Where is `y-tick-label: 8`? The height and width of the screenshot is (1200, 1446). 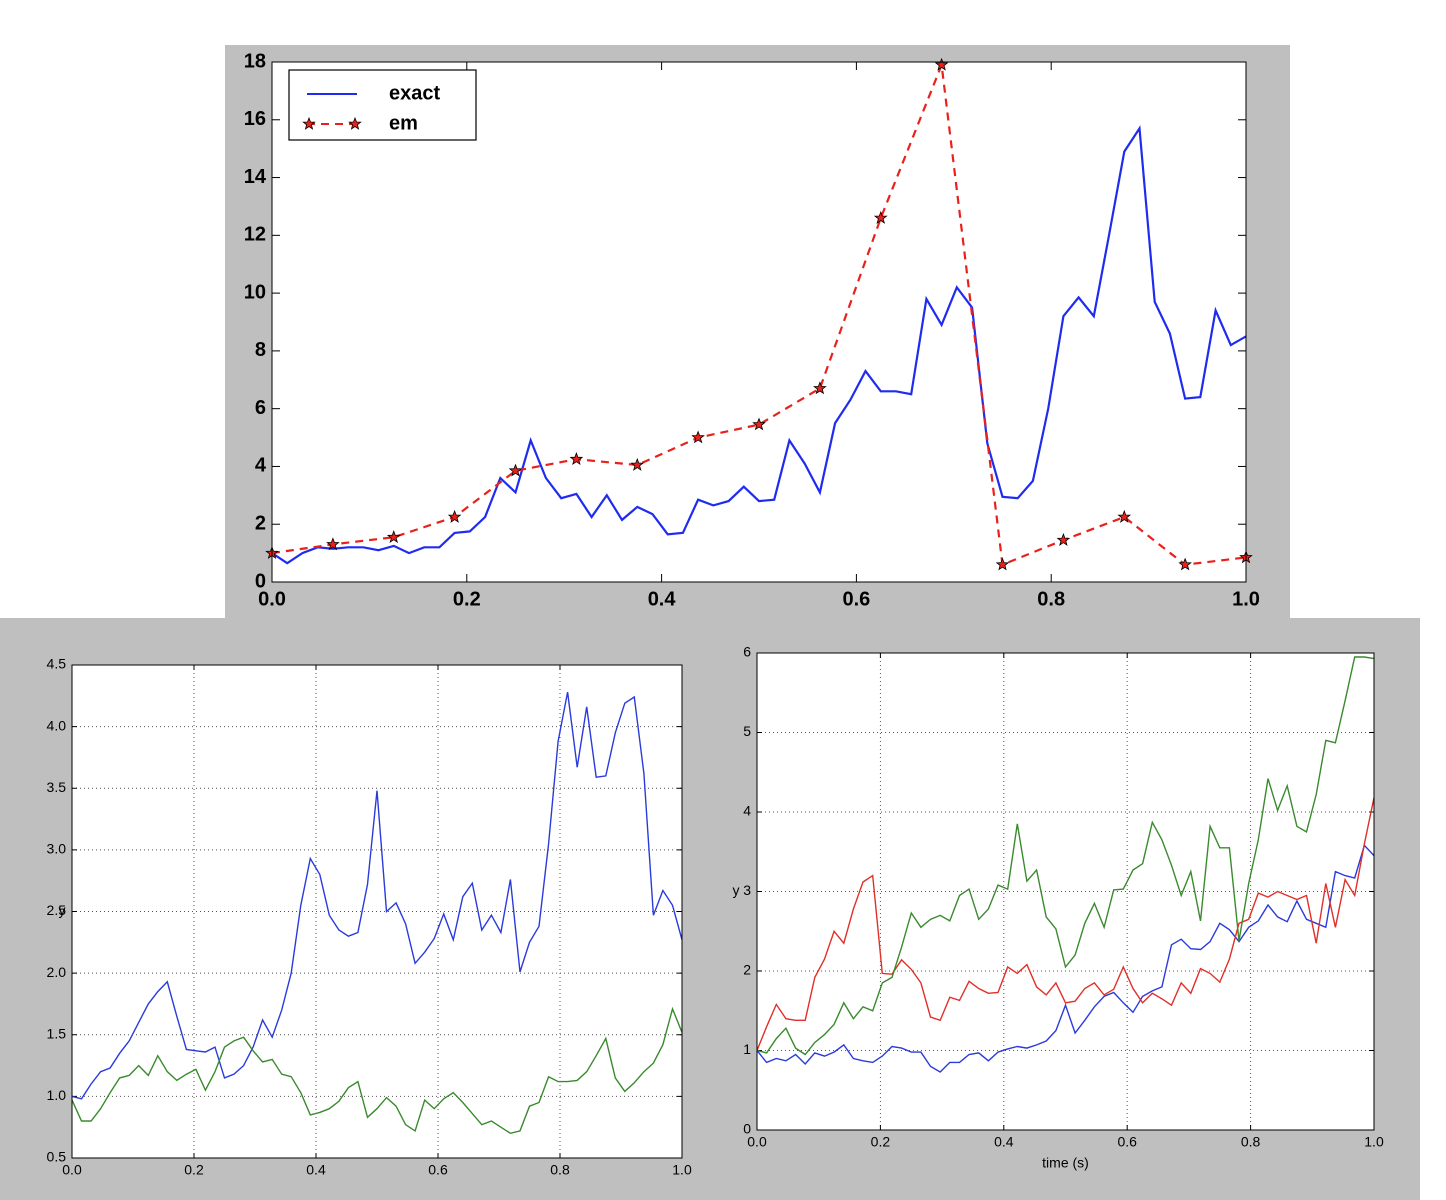 y-tick-label: 8 is located at coordinates (260, 350).